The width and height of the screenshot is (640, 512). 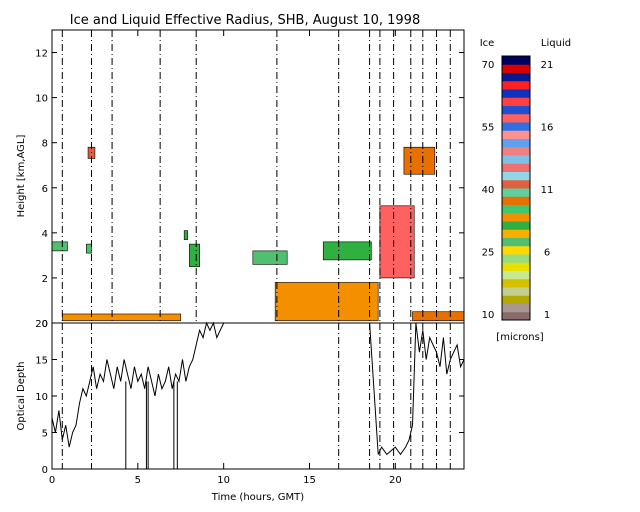 I want to click on x-tick-label: 10, so click(x=223, y=480).